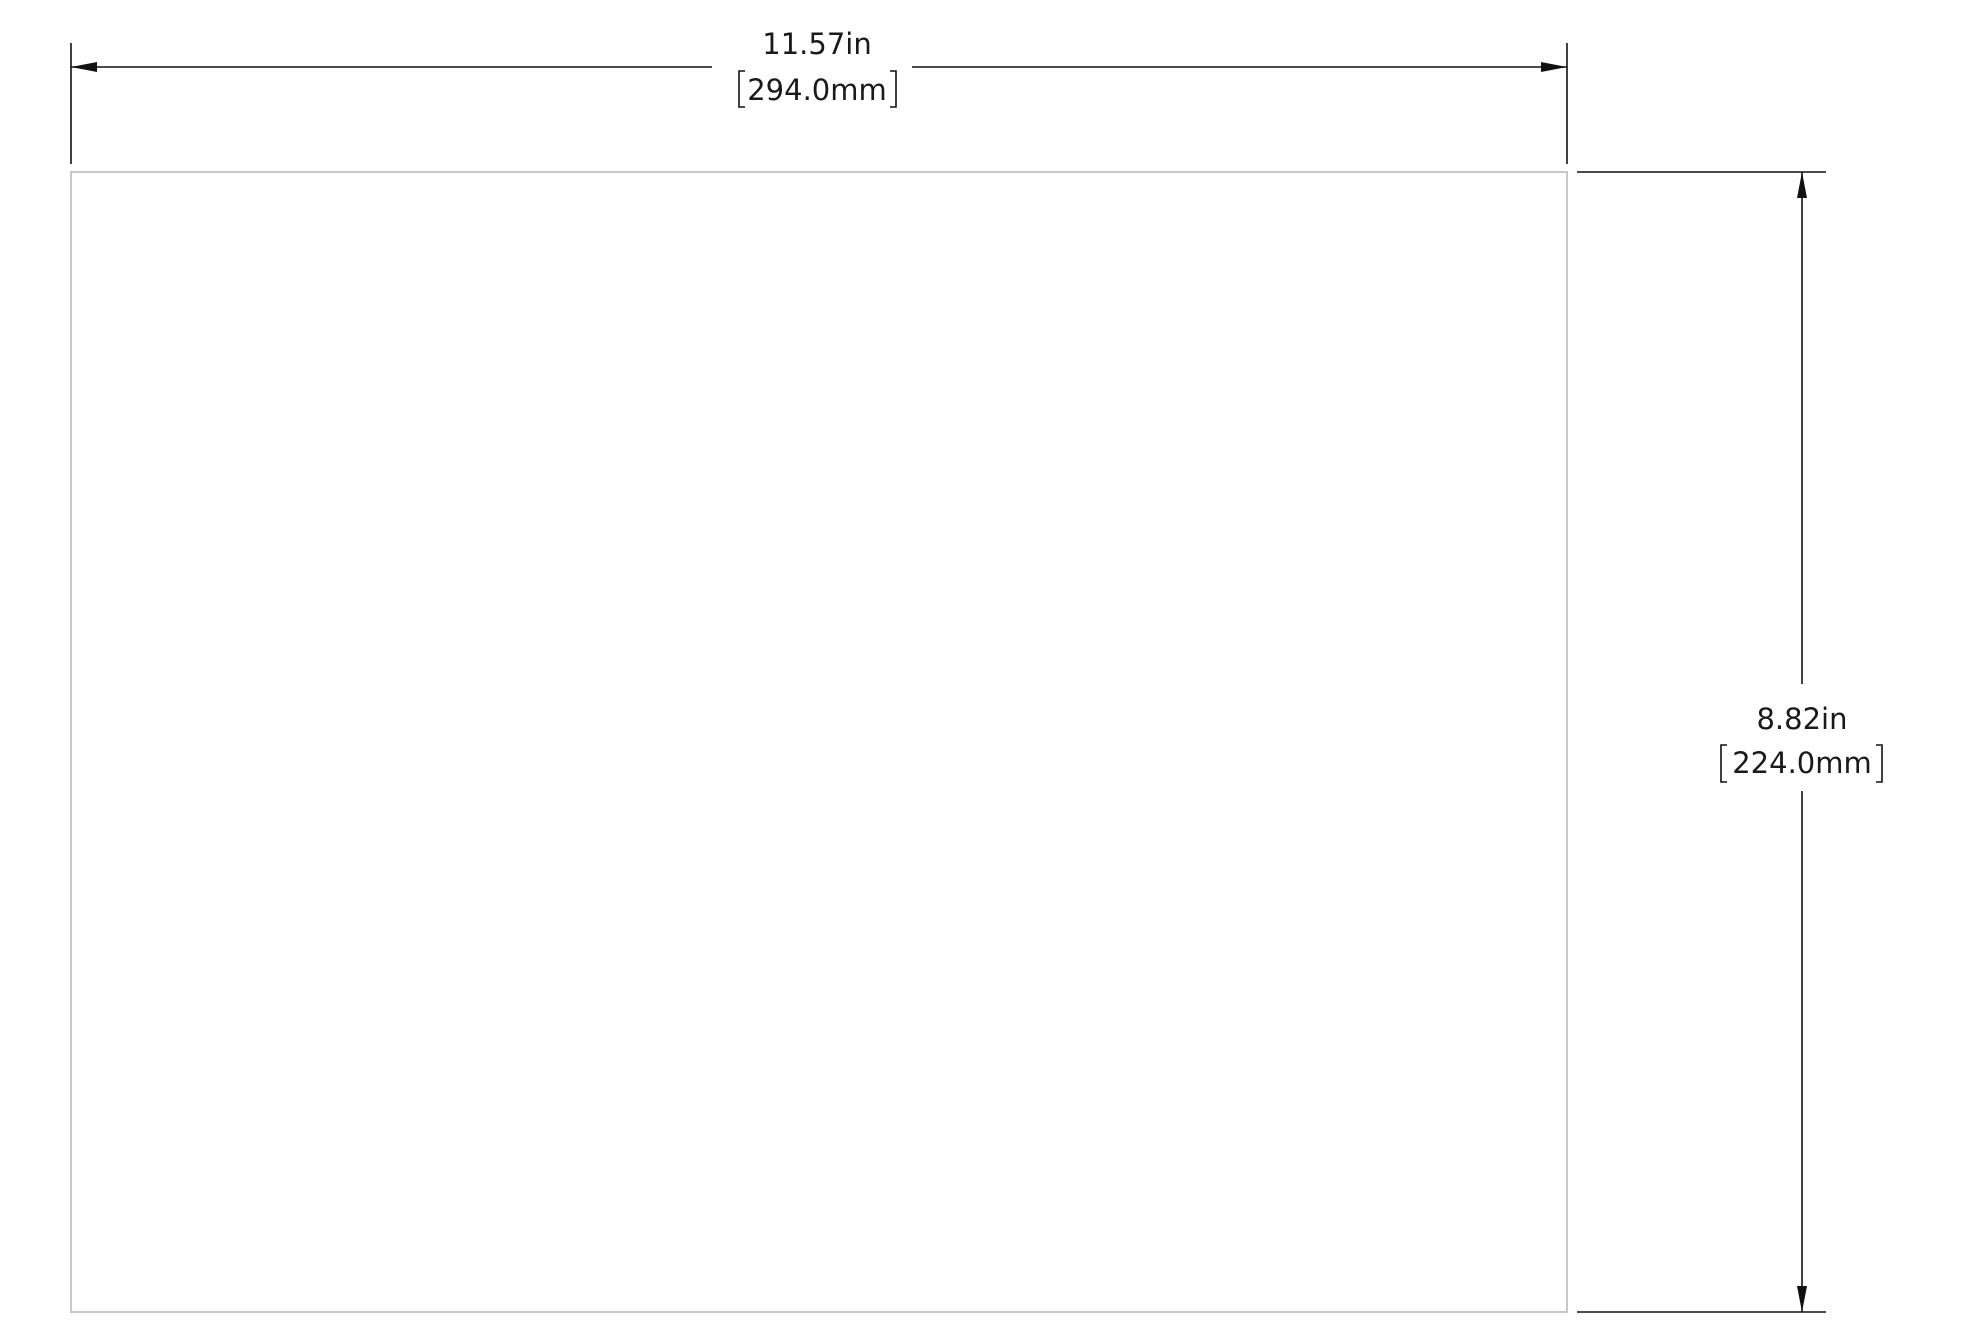 The image size is (1961, 1331). Describe the element at coordinates (816, 44) in the screenshot. I see `width-imperial-label: 11.57in` at that location.